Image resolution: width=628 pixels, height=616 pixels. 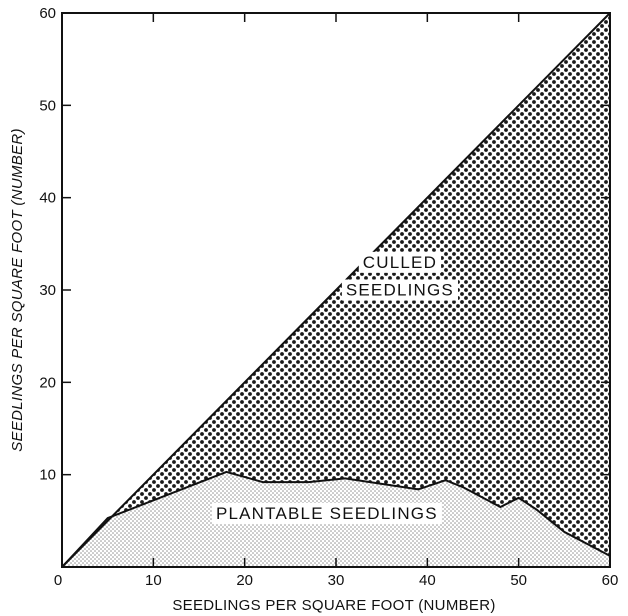 What do you see at coordinates (244, 580) in the screenshot?
I see `x-tick-label: 20` at bounding box center [244, 580].